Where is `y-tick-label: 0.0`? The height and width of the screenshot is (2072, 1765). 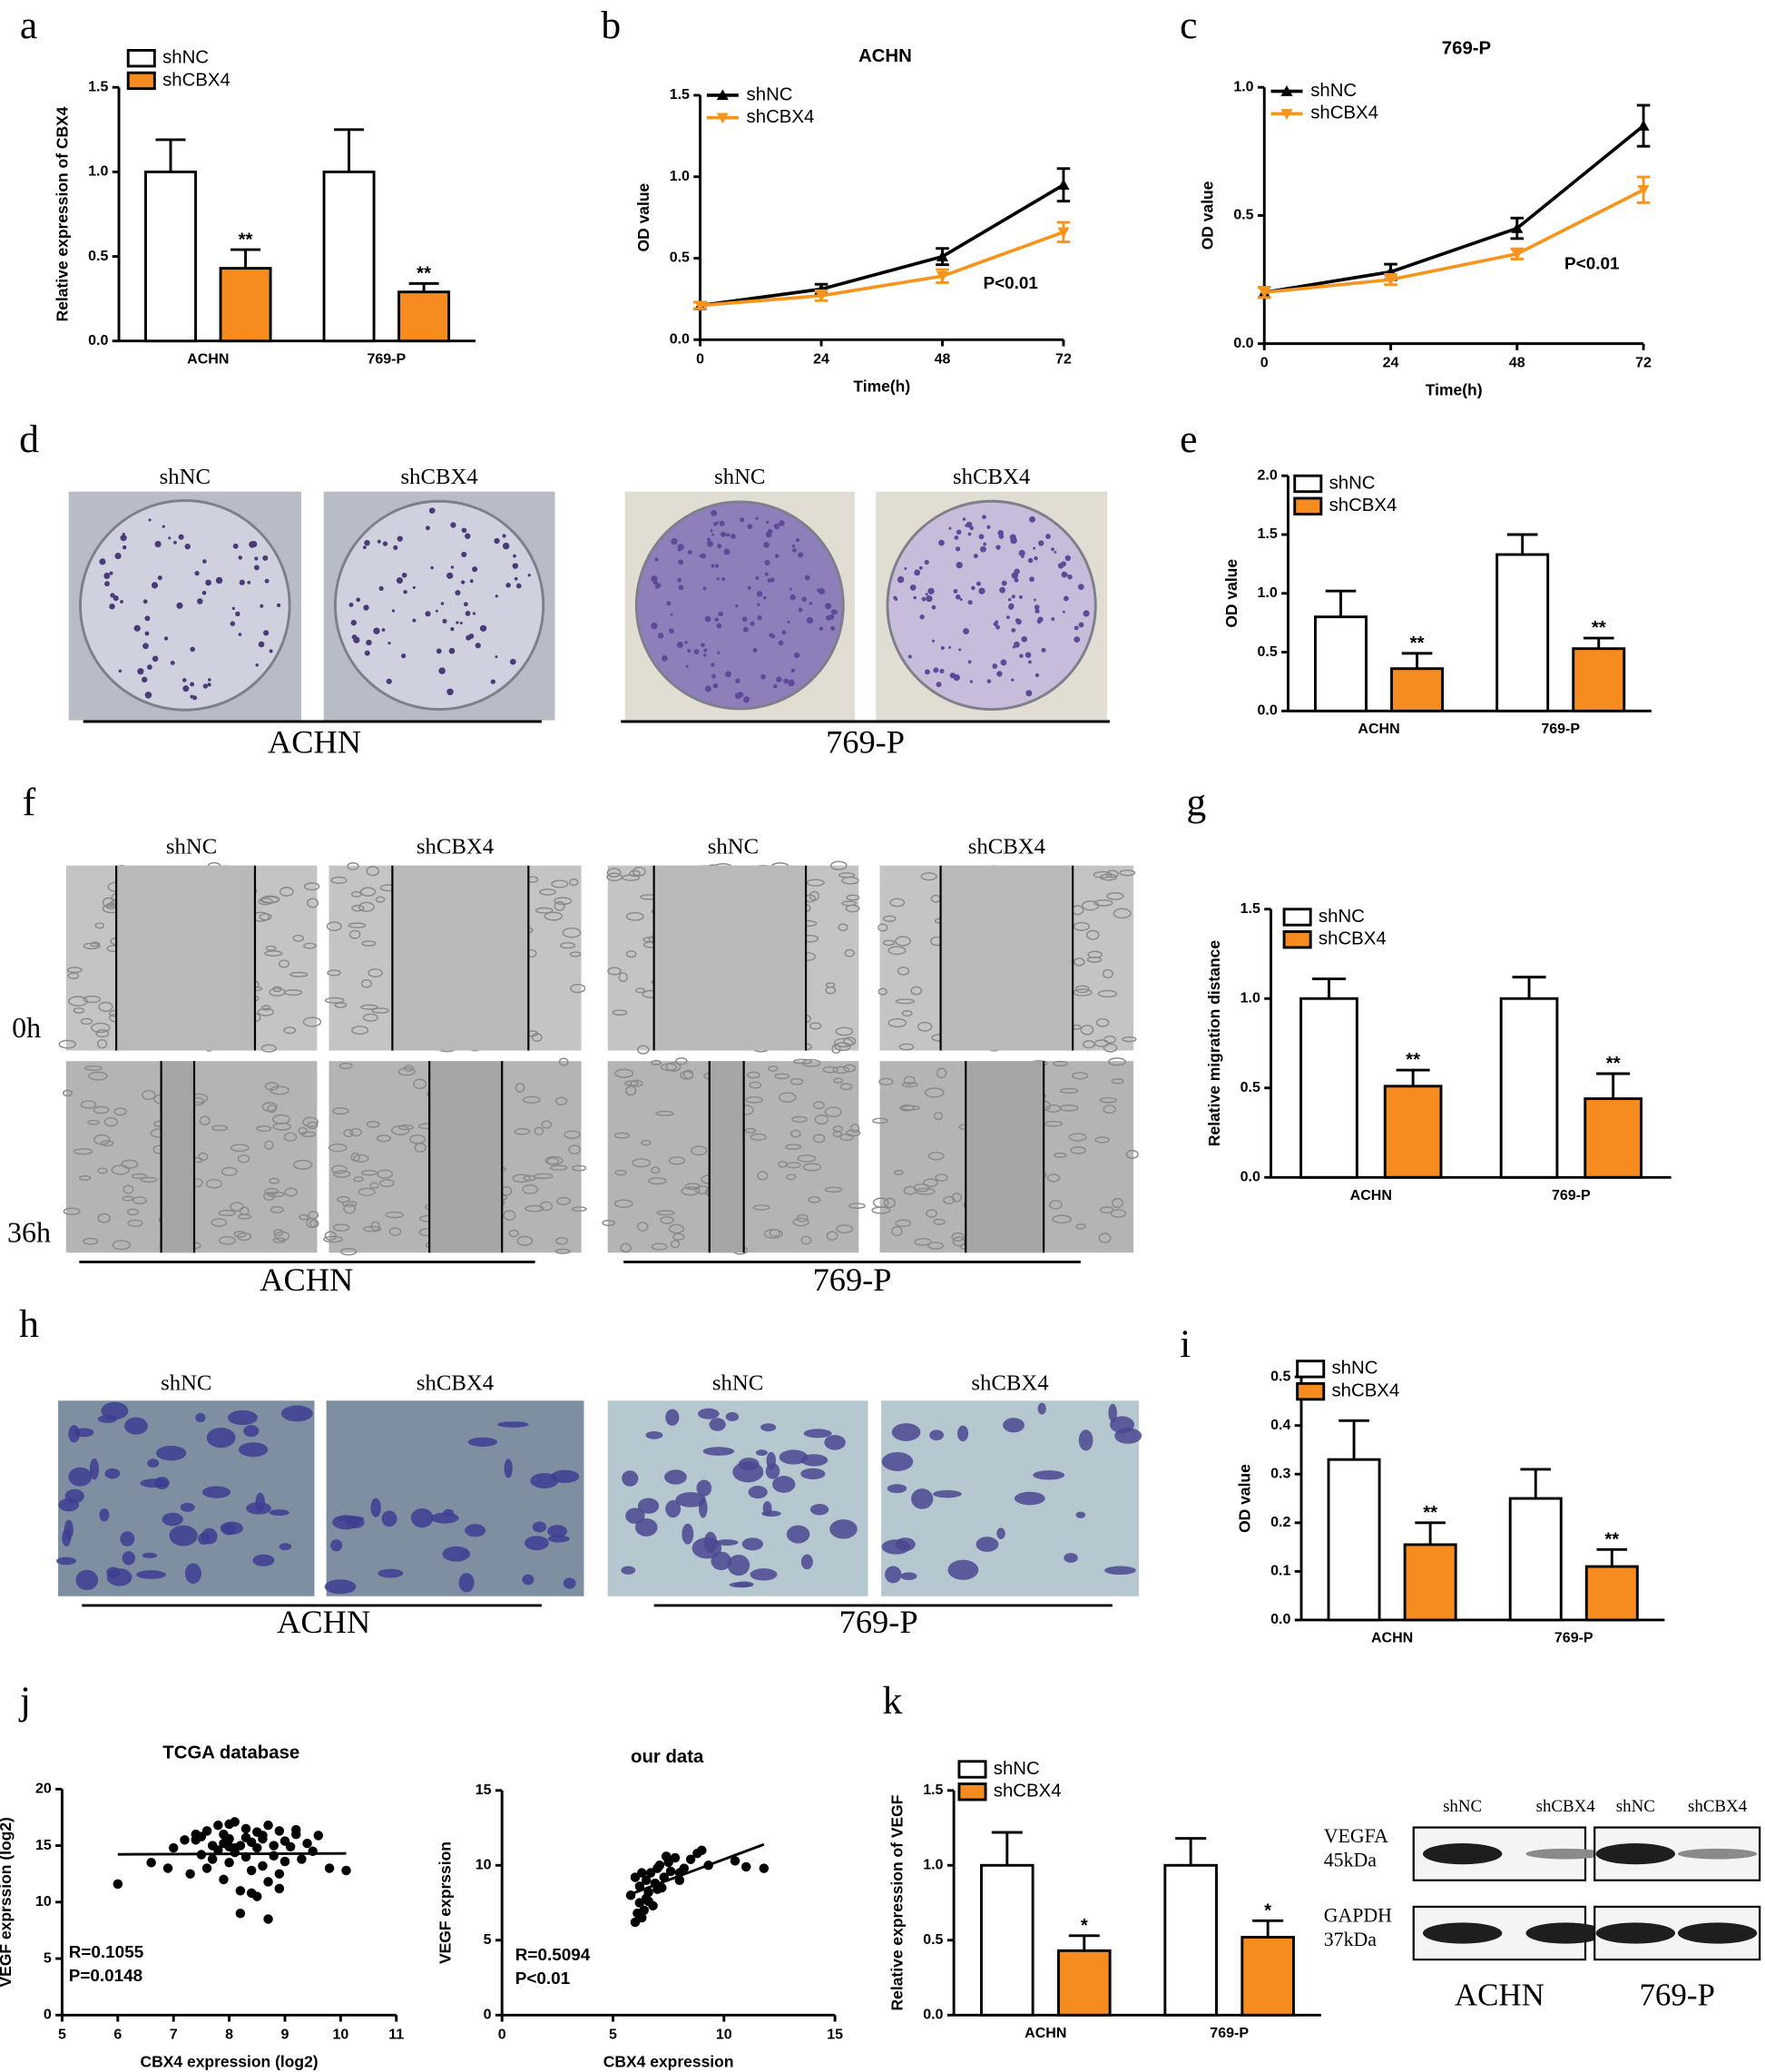
y-tick-label: 0.0 is located at coordinates (98, 341).